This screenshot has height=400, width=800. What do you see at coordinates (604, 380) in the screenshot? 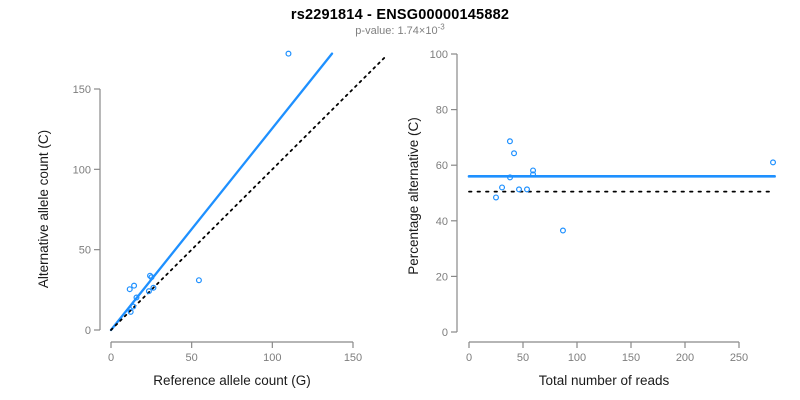
I see `x-axis-title: Total number of reads` at bounding box center [604, 380].